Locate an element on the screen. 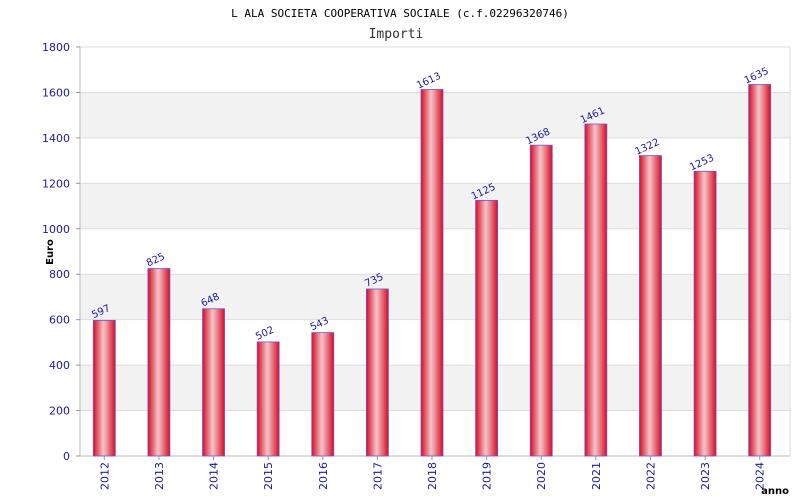  x-tick-label: 2018 is located at coordinates (432, 476).